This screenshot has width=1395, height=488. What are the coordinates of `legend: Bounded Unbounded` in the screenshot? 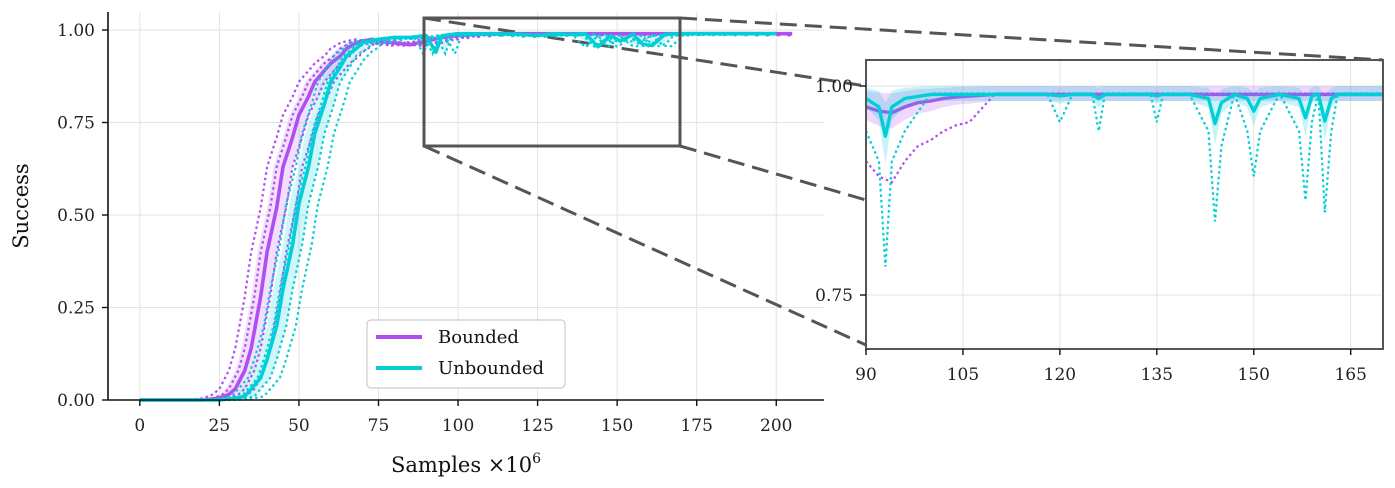 It's located at (466, 354).